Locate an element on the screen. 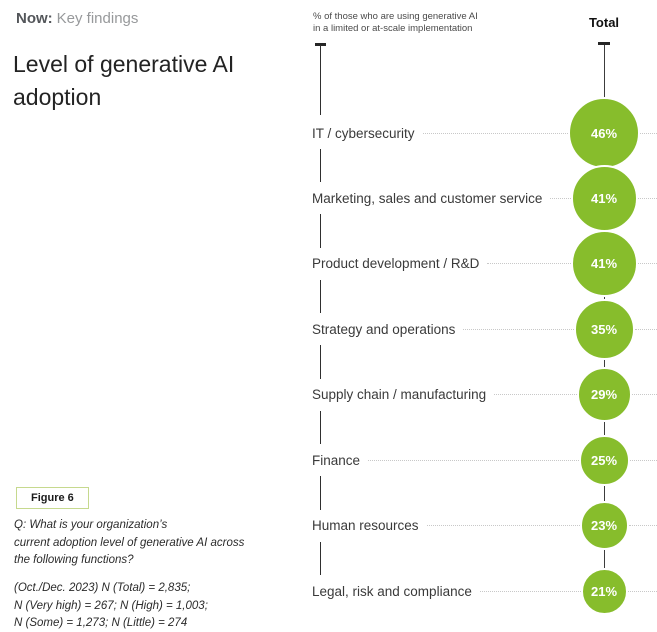 This screenshot has width=657, height=632. value-bubble: 21% is located at coordinates (604, 591).